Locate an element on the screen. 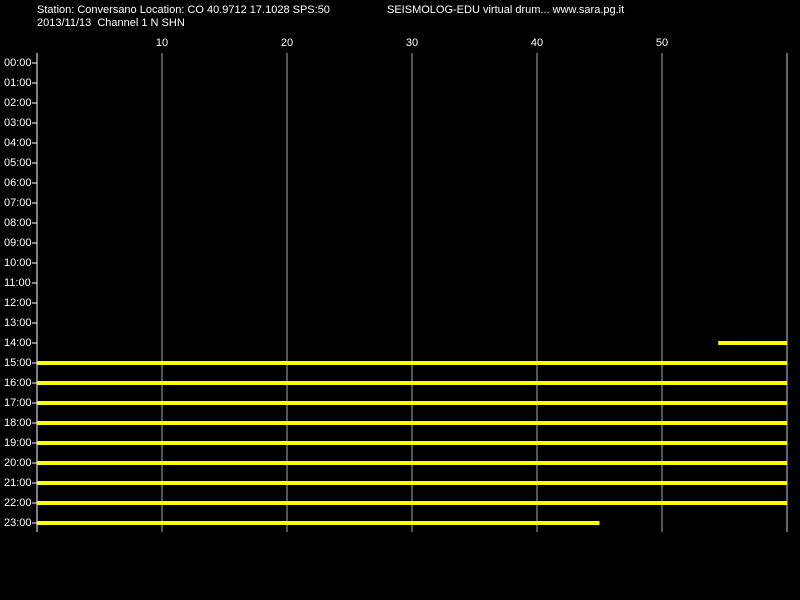 Image resolution: width=800 pixels, height=600 pixels. x-tick-label: 30 is located at coordinates (412, 43).